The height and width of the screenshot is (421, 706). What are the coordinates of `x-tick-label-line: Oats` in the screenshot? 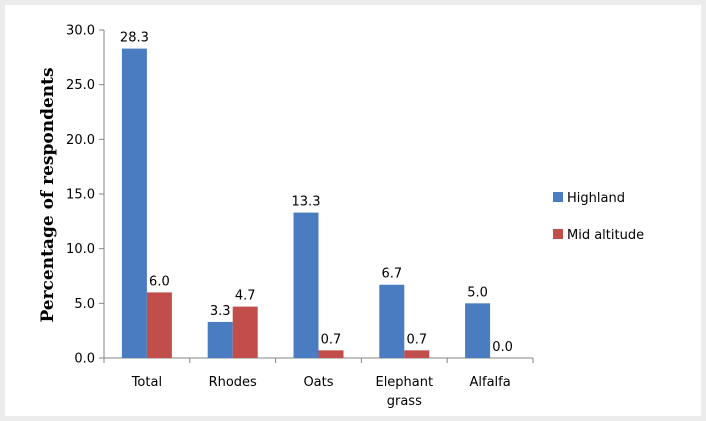 It's located at (318, 382).